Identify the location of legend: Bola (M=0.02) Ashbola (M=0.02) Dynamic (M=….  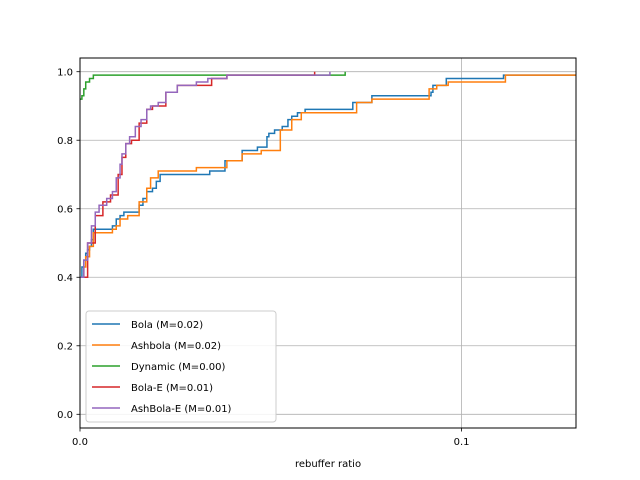
(181, 366).